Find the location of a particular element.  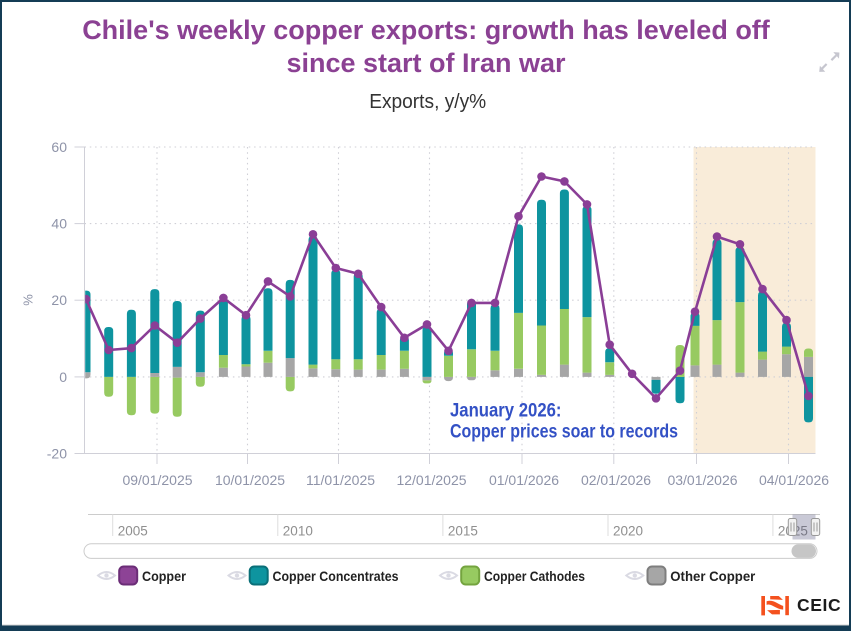

svg-text: 11/01/2025 is located at coordinates (340, 480).